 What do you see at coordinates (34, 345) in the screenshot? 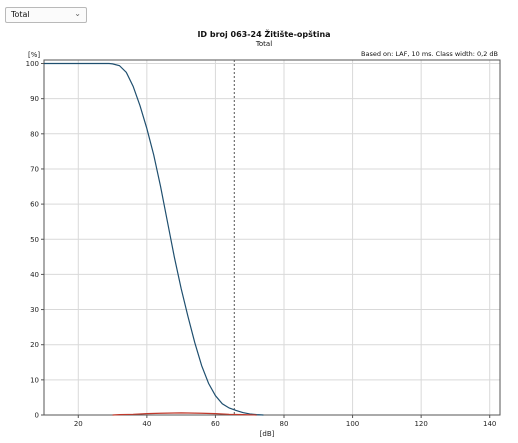
I see `y-tick-label: 20` at bounding box center [34, 345].